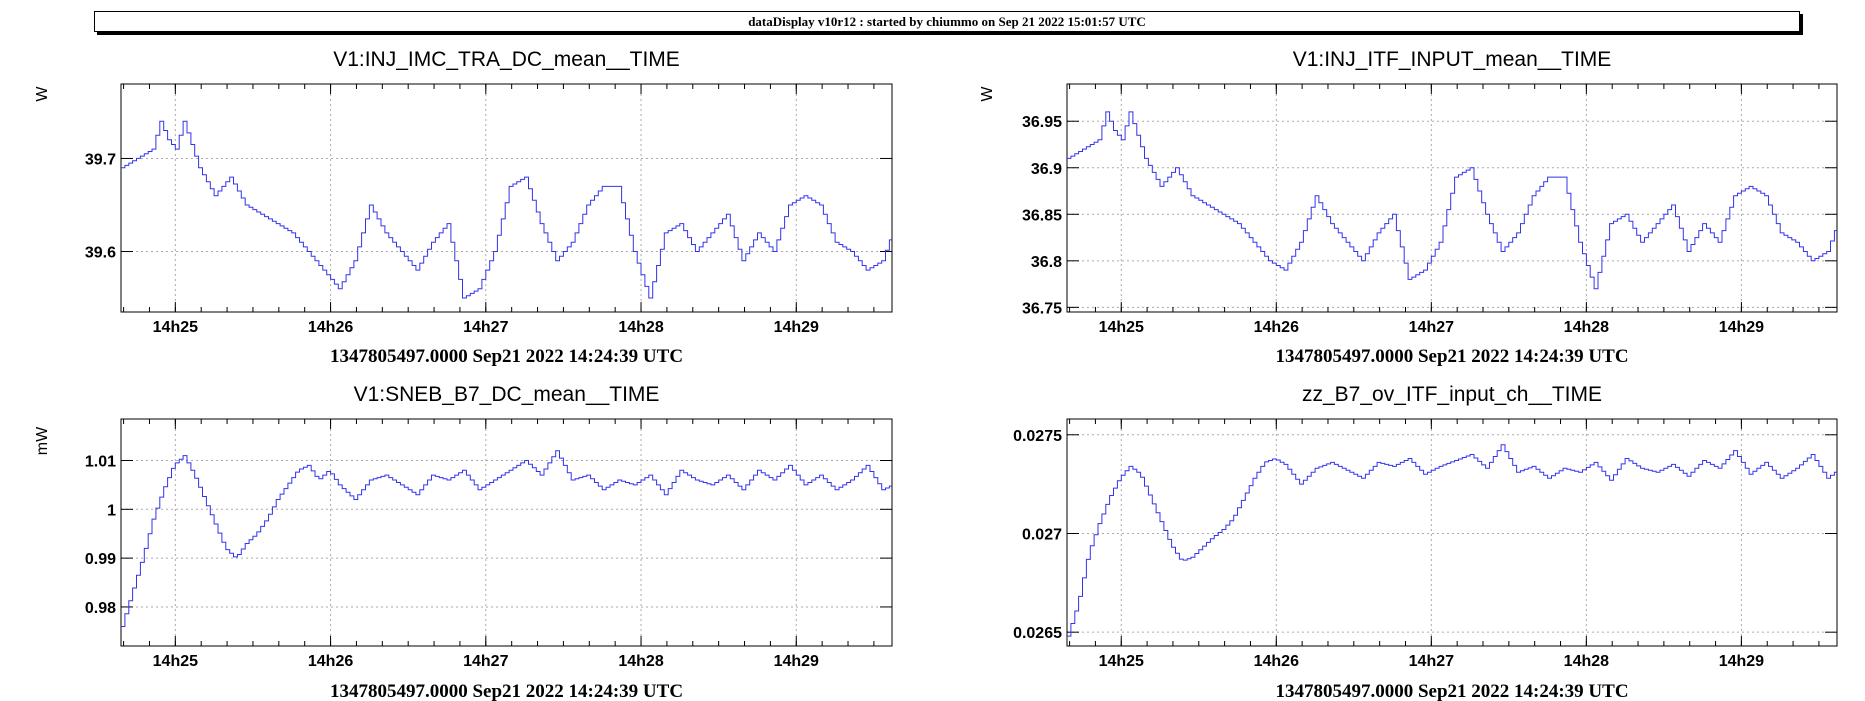 The image size is (1865, 701). What do you see at coordinates (100, 608) in the screenshot?
I see `y-tick-label: 0.98` at bounding box center [100, 608].